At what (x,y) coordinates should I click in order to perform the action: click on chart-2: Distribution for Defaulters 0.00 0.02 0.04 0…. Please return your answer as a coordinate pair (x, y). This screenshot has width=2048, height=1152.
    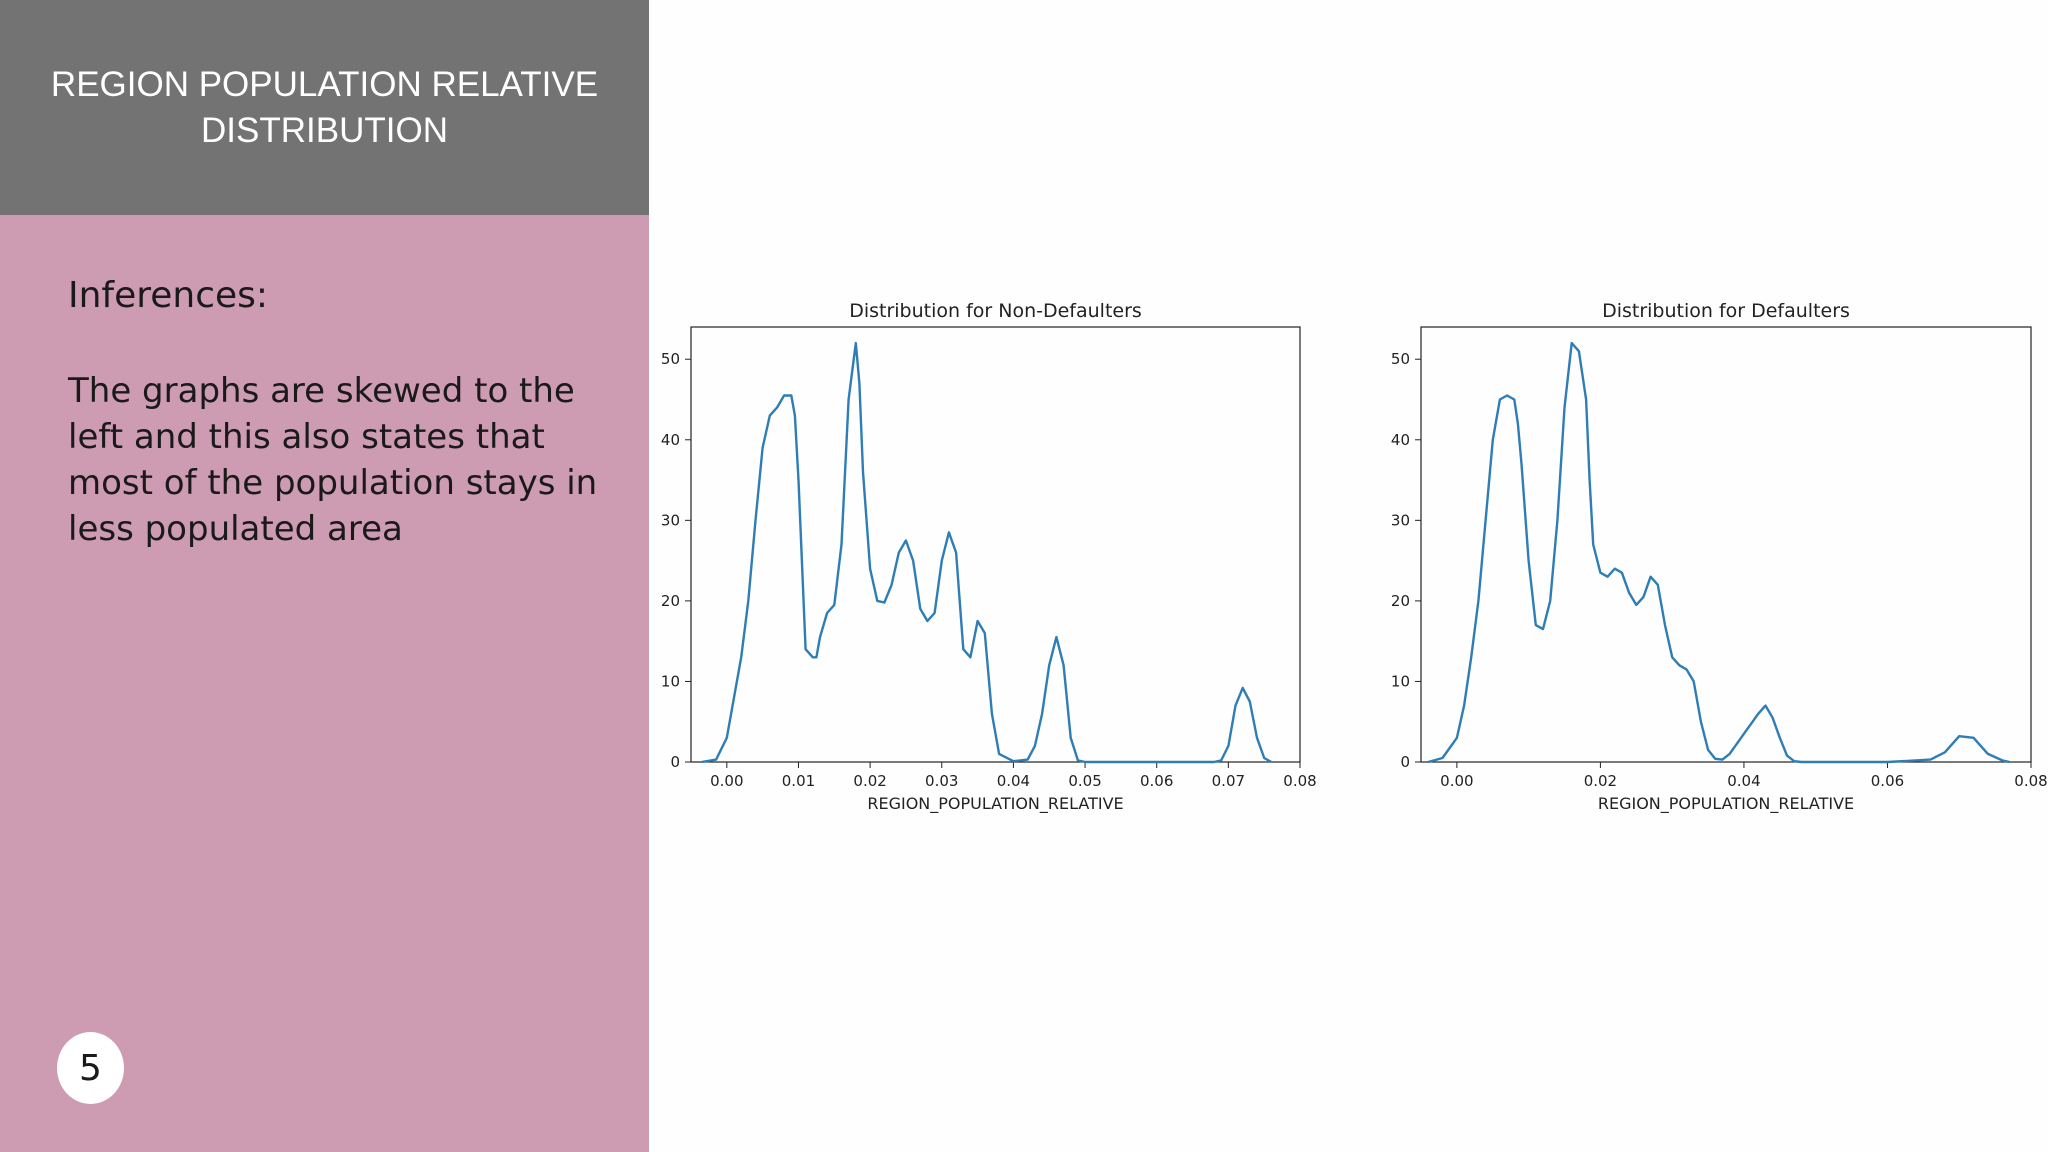
    Looking at the image, I should click on (1719, 557).